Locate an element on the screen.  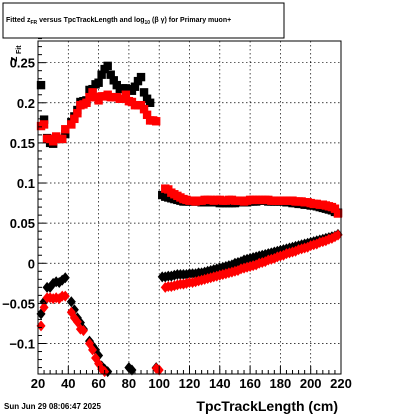
y-tick-label-7: 0.25 is located at coordinates (22, 63).